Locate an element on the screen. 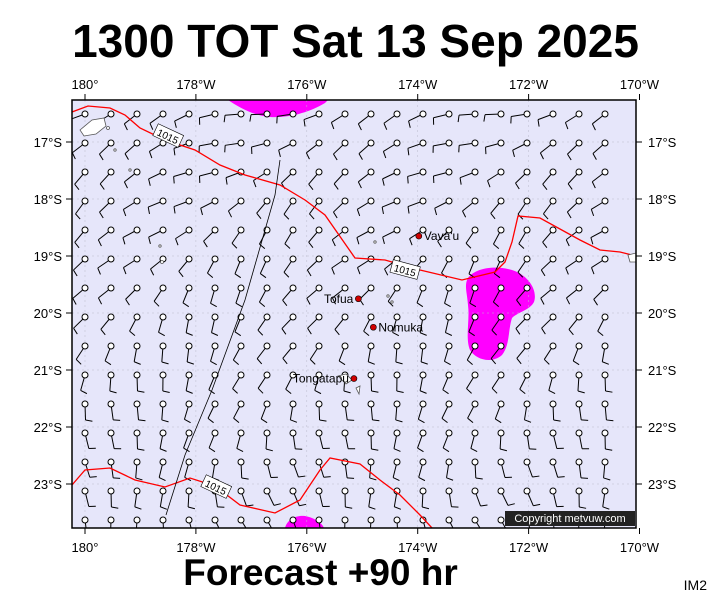 Image resolution: width=711 pixels, height=600 pixels. lon-tick-label: 176°W is located at coordinates (307, 547).